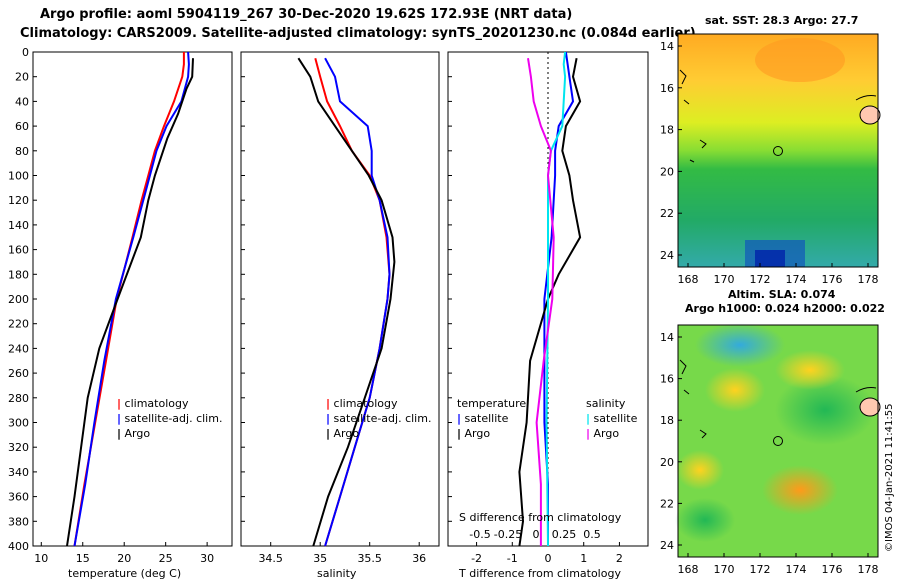 The height and width of the screenshot is (580, 900). I want to click on lon-tick-label: 174, so click(796, 569).